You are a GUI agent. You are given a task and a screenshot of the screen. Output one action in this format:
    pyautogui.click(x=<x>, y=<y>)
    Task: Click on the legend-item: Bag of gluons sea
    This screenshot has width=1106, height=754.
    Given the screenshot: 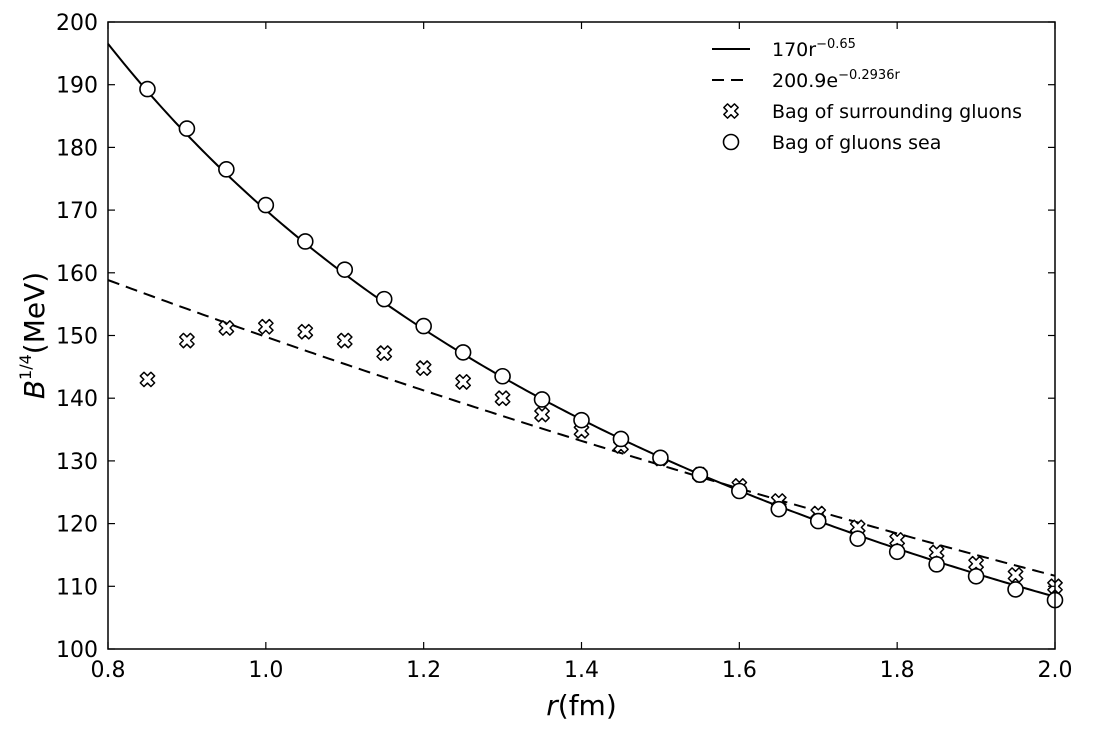 What is the action you would take?
    pyautogui.click(x=831, y=143)
    